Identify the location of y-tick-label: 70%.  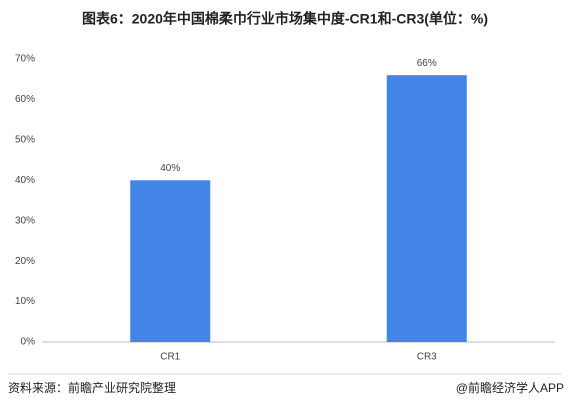
(25, 59).